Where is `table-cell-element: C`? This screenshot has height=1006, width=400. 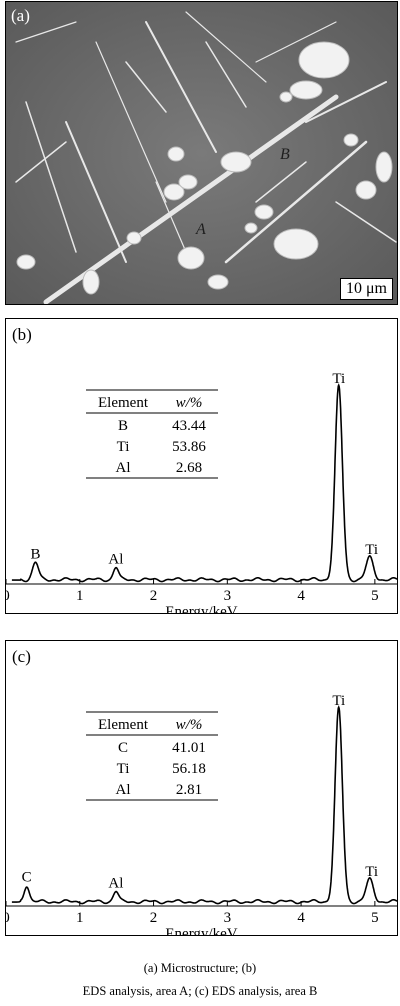 table-cell-element: C is located at coordinates (123, 748).